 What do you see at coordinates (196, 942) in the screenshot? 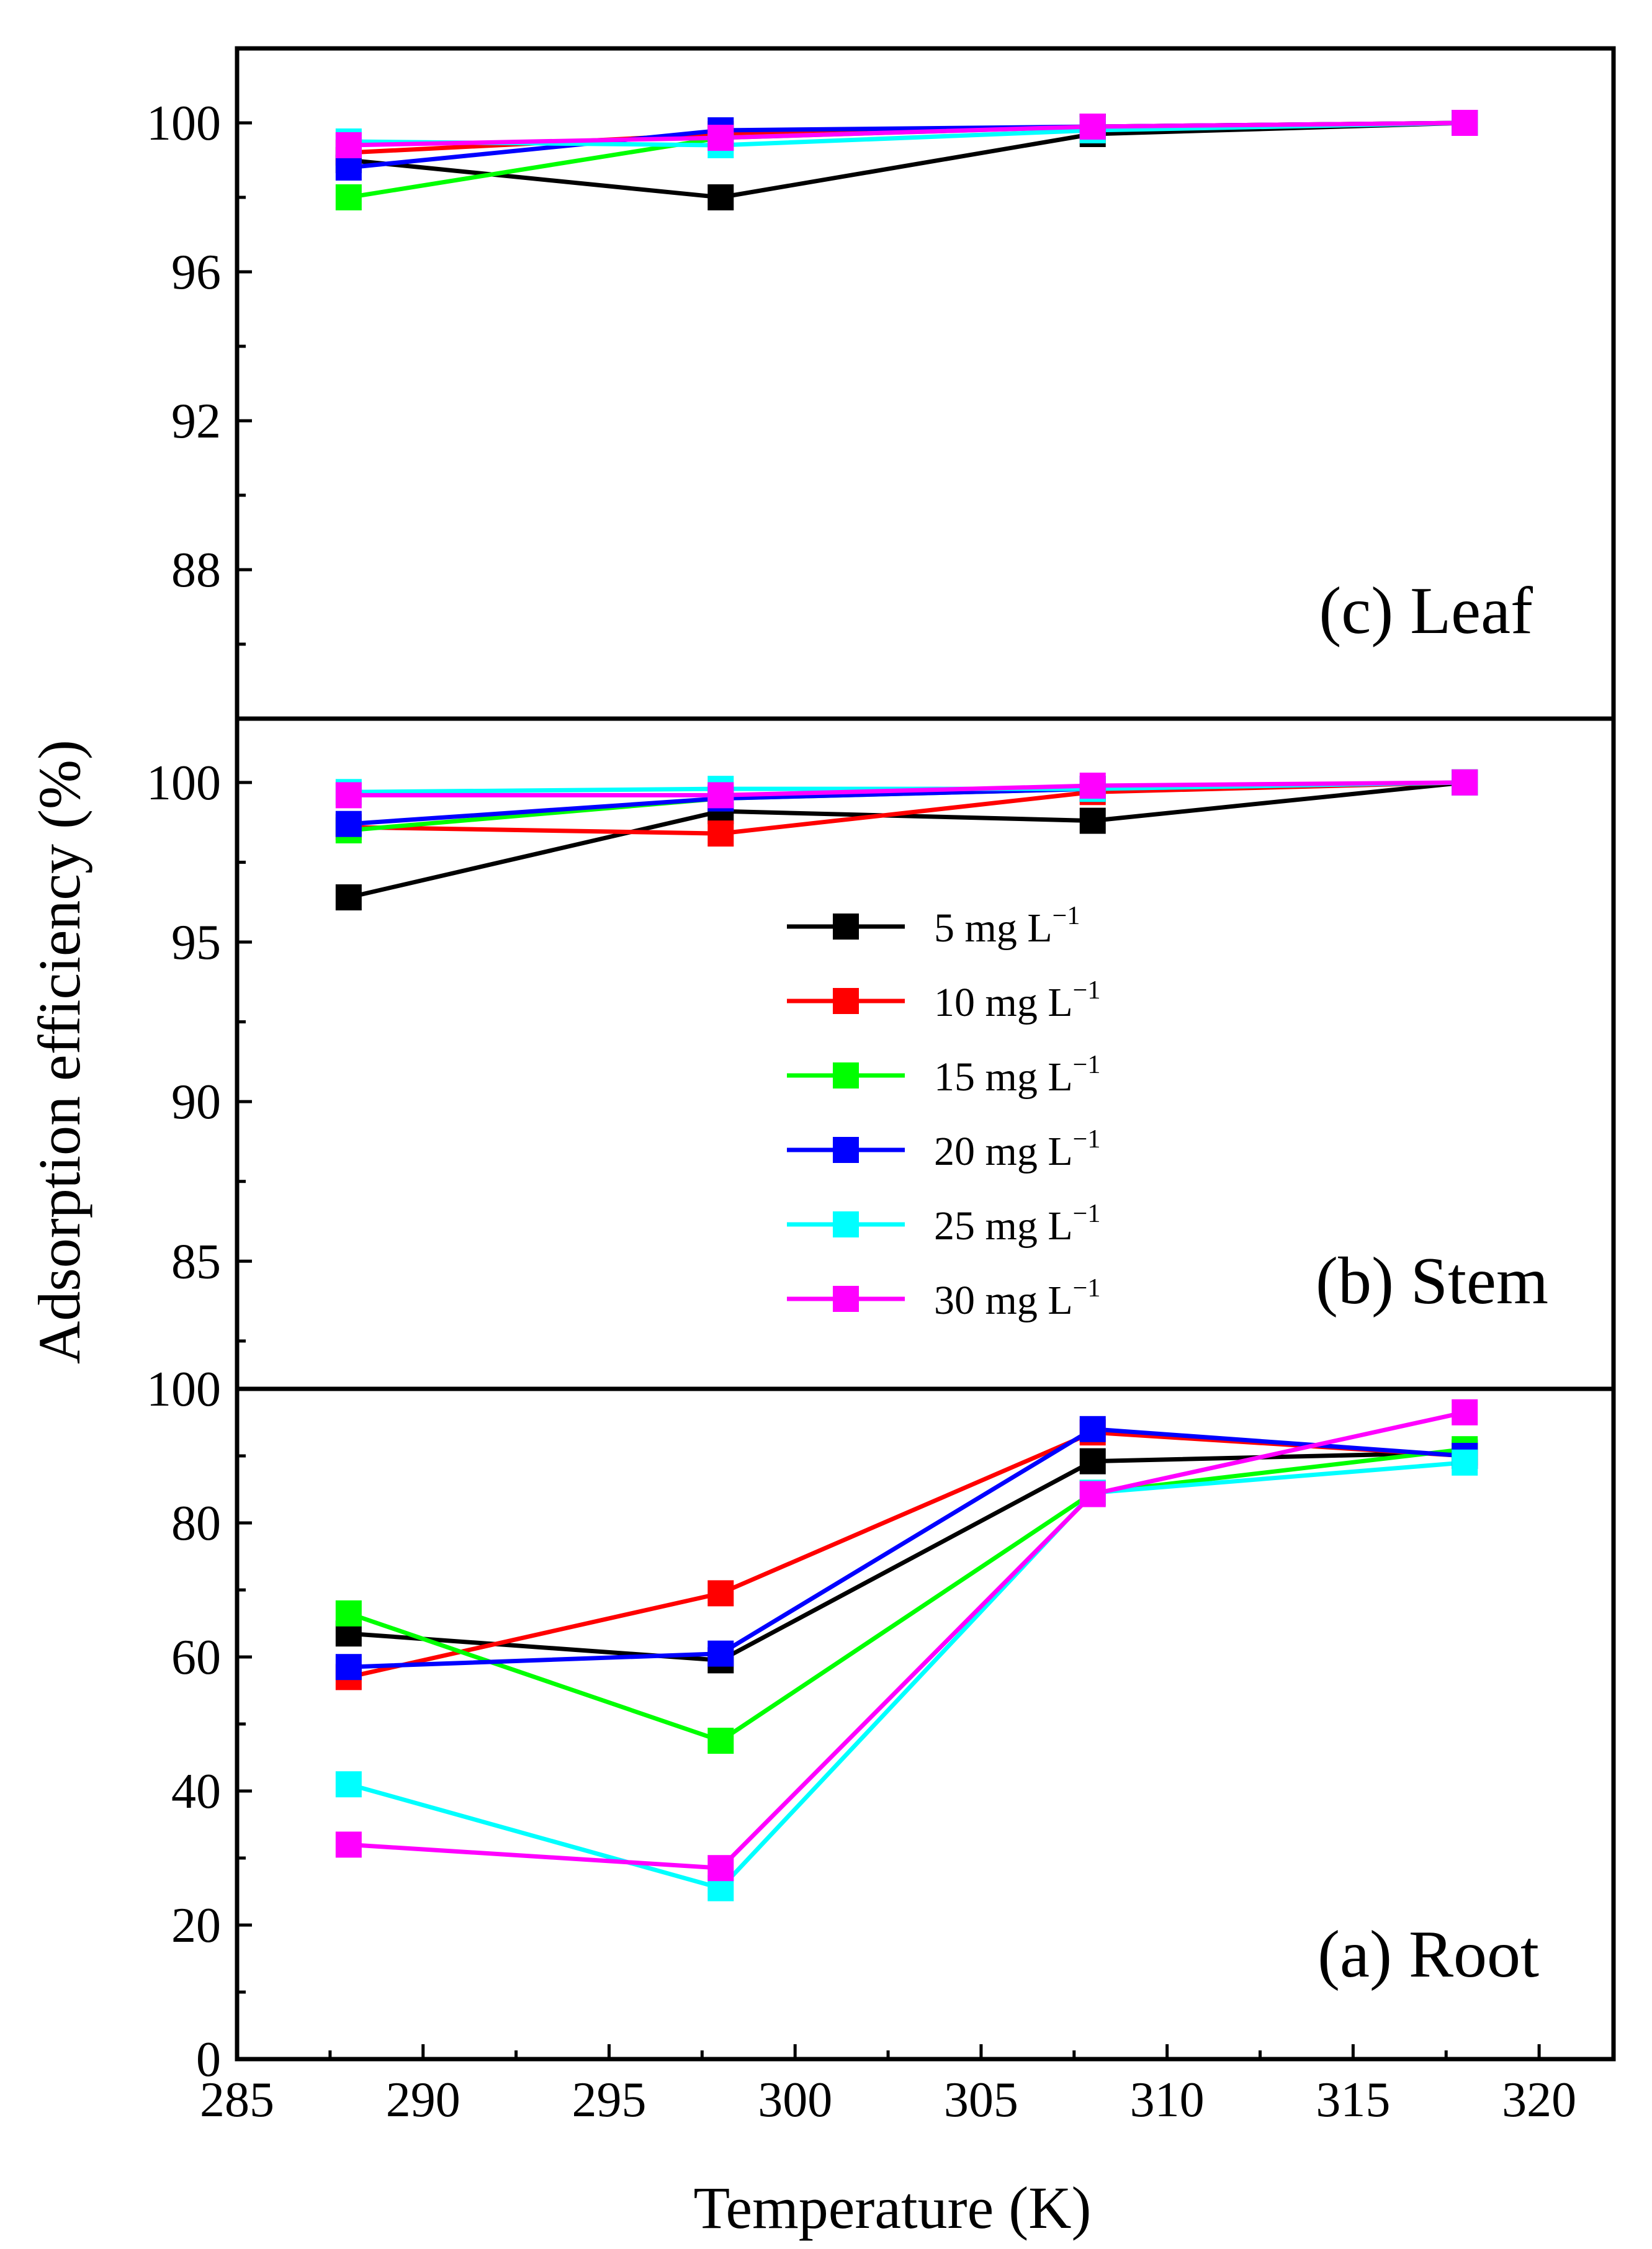
I see `y-tick-label: 95` at bounding box center [196, 942].